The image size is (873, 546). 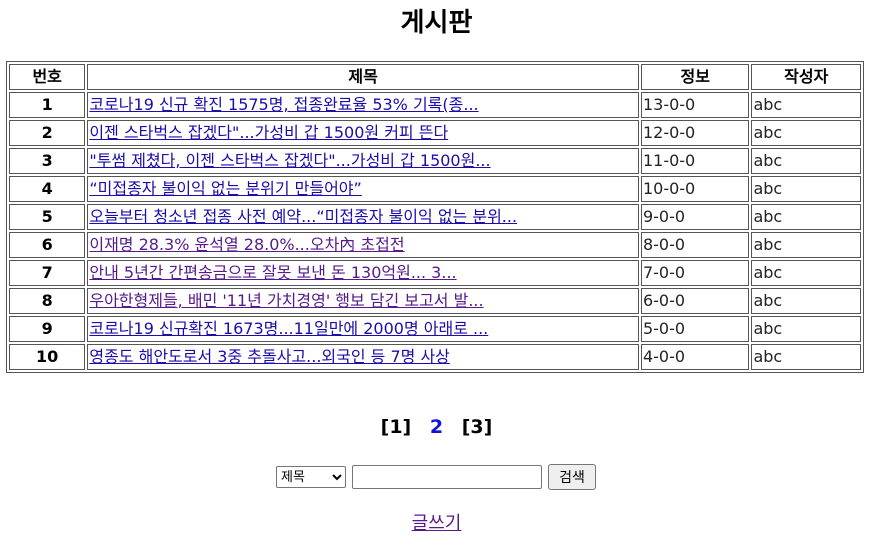 I want to click on row-number: 2, so click(x=47, y=133).